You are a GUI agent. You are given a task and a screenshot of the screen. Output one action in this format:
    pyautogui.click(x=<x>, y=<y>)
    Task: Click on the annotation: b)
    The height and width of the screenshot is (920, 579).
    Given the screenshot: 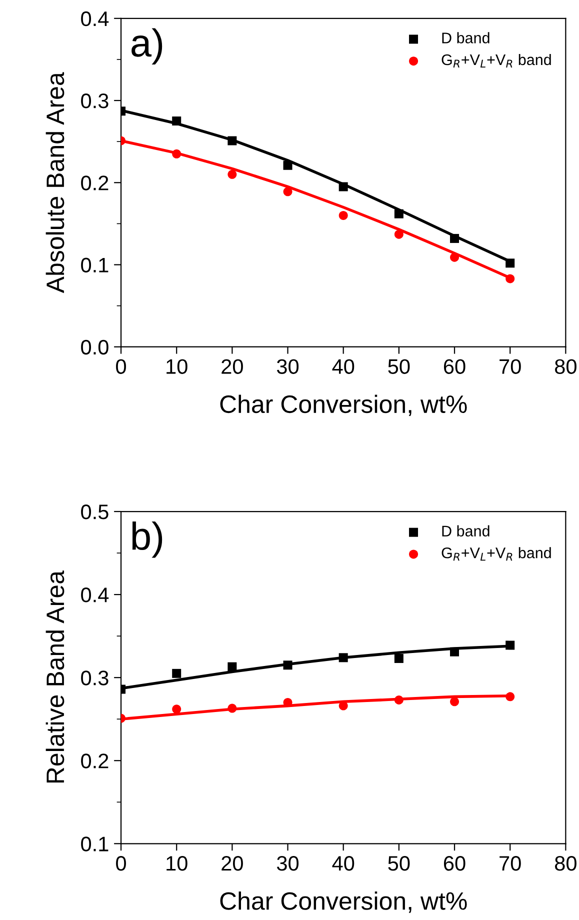 What is the action you would take?
    pyautogui.click(x=147, y=539)
    